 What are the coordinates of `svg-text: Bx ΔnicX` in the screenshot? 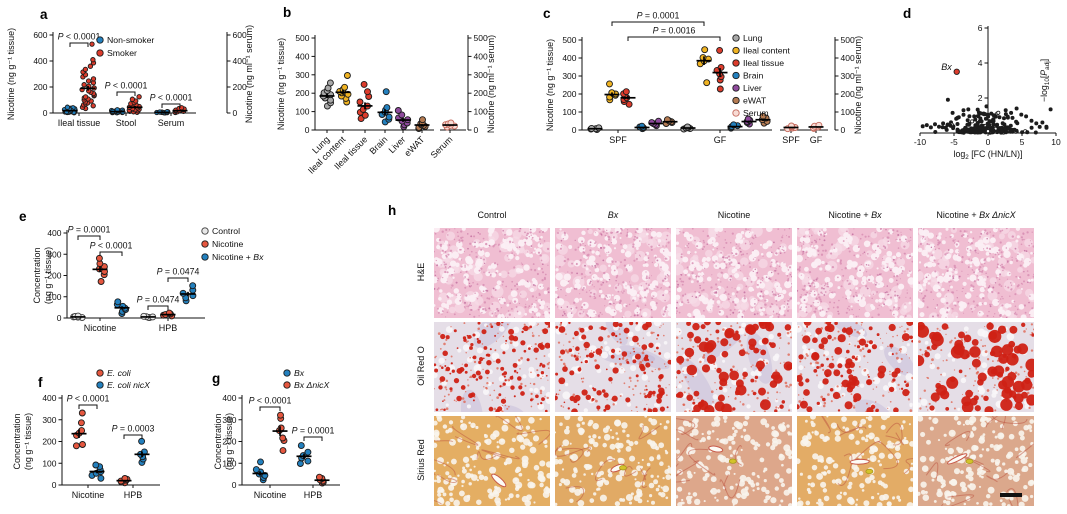 It's located at (312, 385).